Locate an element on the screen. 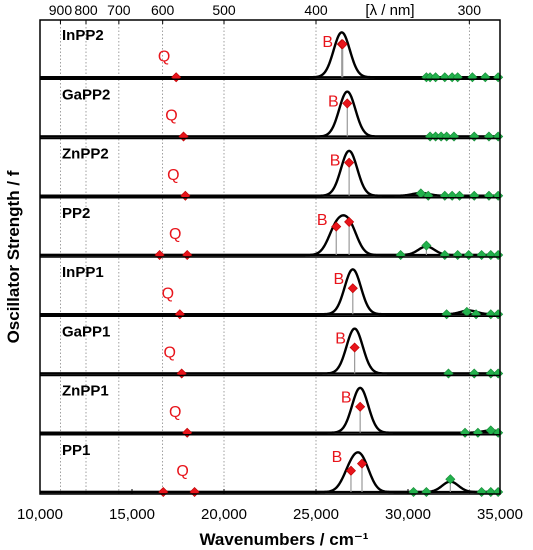  top-tick-label: 300 is located at coordinates (470, 10).